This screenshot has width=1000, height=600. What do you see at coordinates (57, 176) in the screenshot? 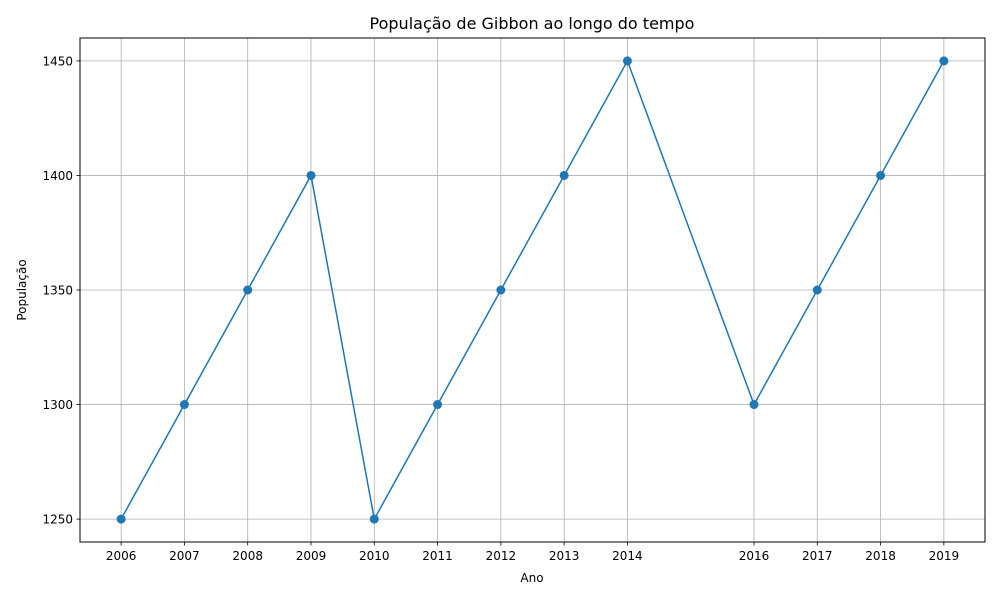
I see `y-tick-label: 1400` at bounding box center [57, 176].